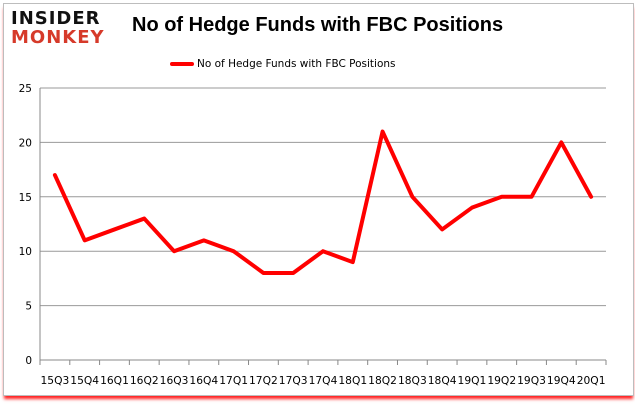  Describe the element at coordinates (591, 381) in the screenshot. I see `x-tick-label: 20Q1` at that location.